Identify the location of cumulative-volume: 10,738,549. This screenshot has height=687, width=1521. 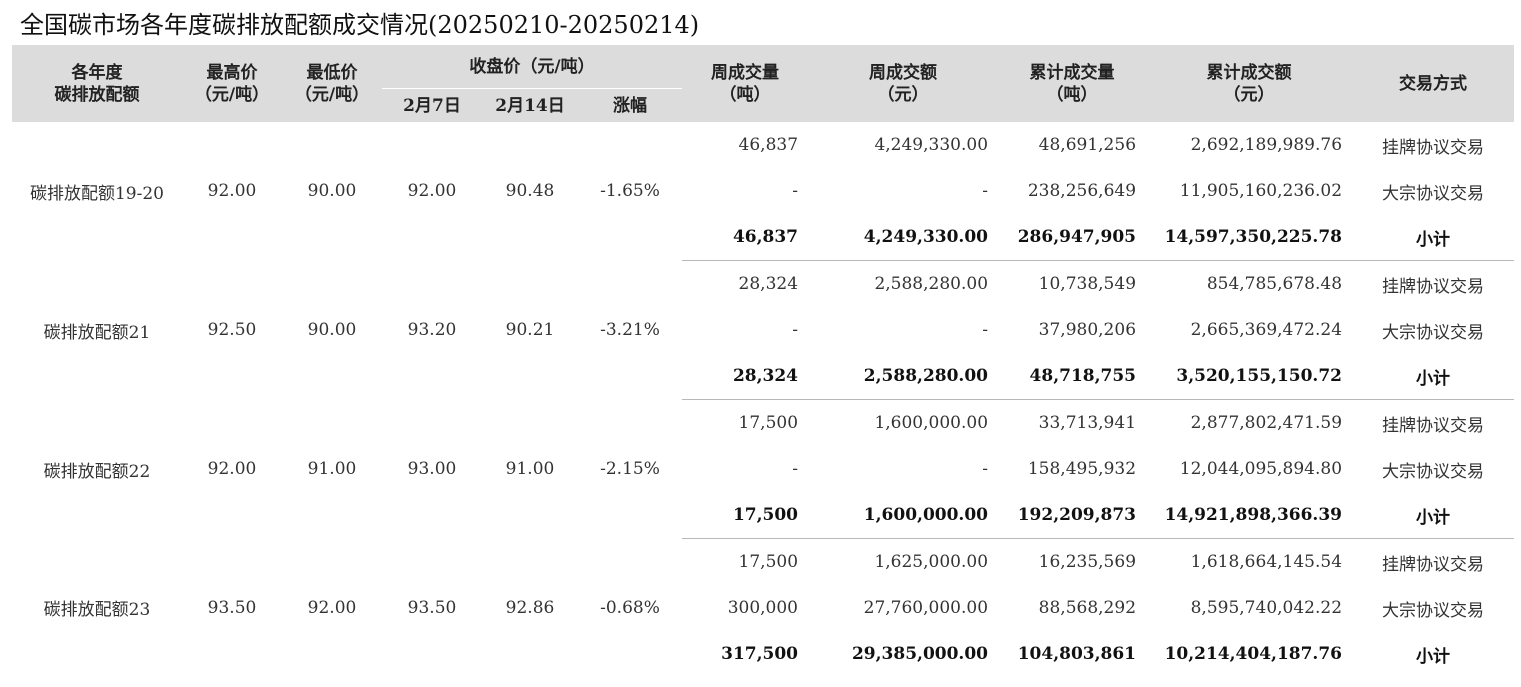
(1087, 284).